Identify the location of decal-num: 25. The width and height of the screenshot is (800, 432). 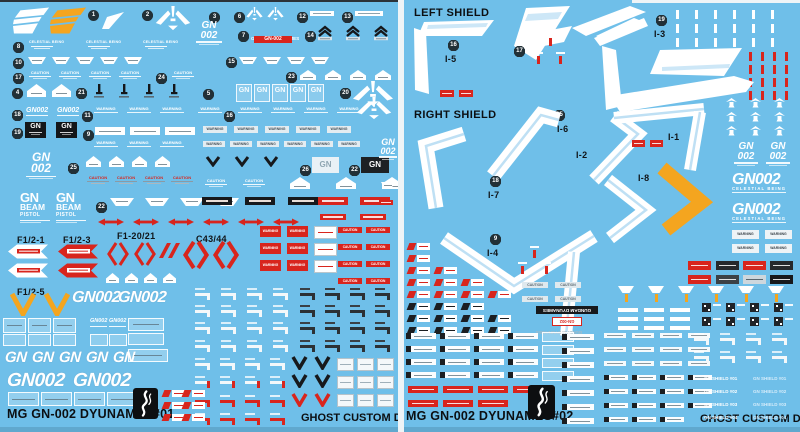
(73, 168).